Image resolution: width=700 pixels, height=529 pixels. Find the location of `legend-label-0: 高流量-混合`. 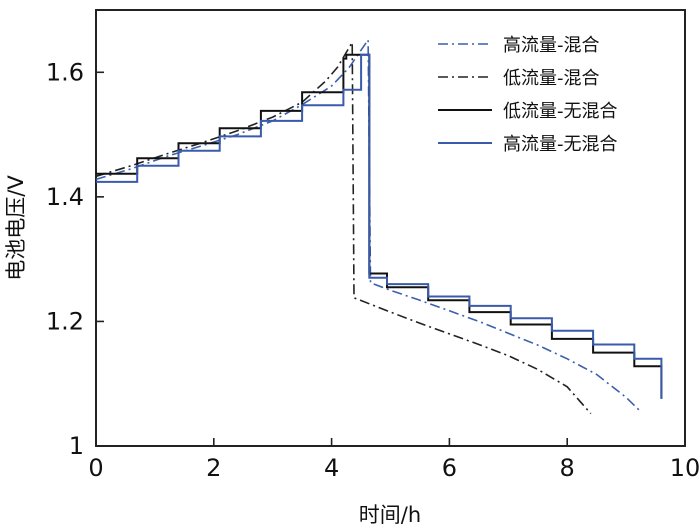

legend-label-0: 高流量-混合 is located at coordinates (551, 45).